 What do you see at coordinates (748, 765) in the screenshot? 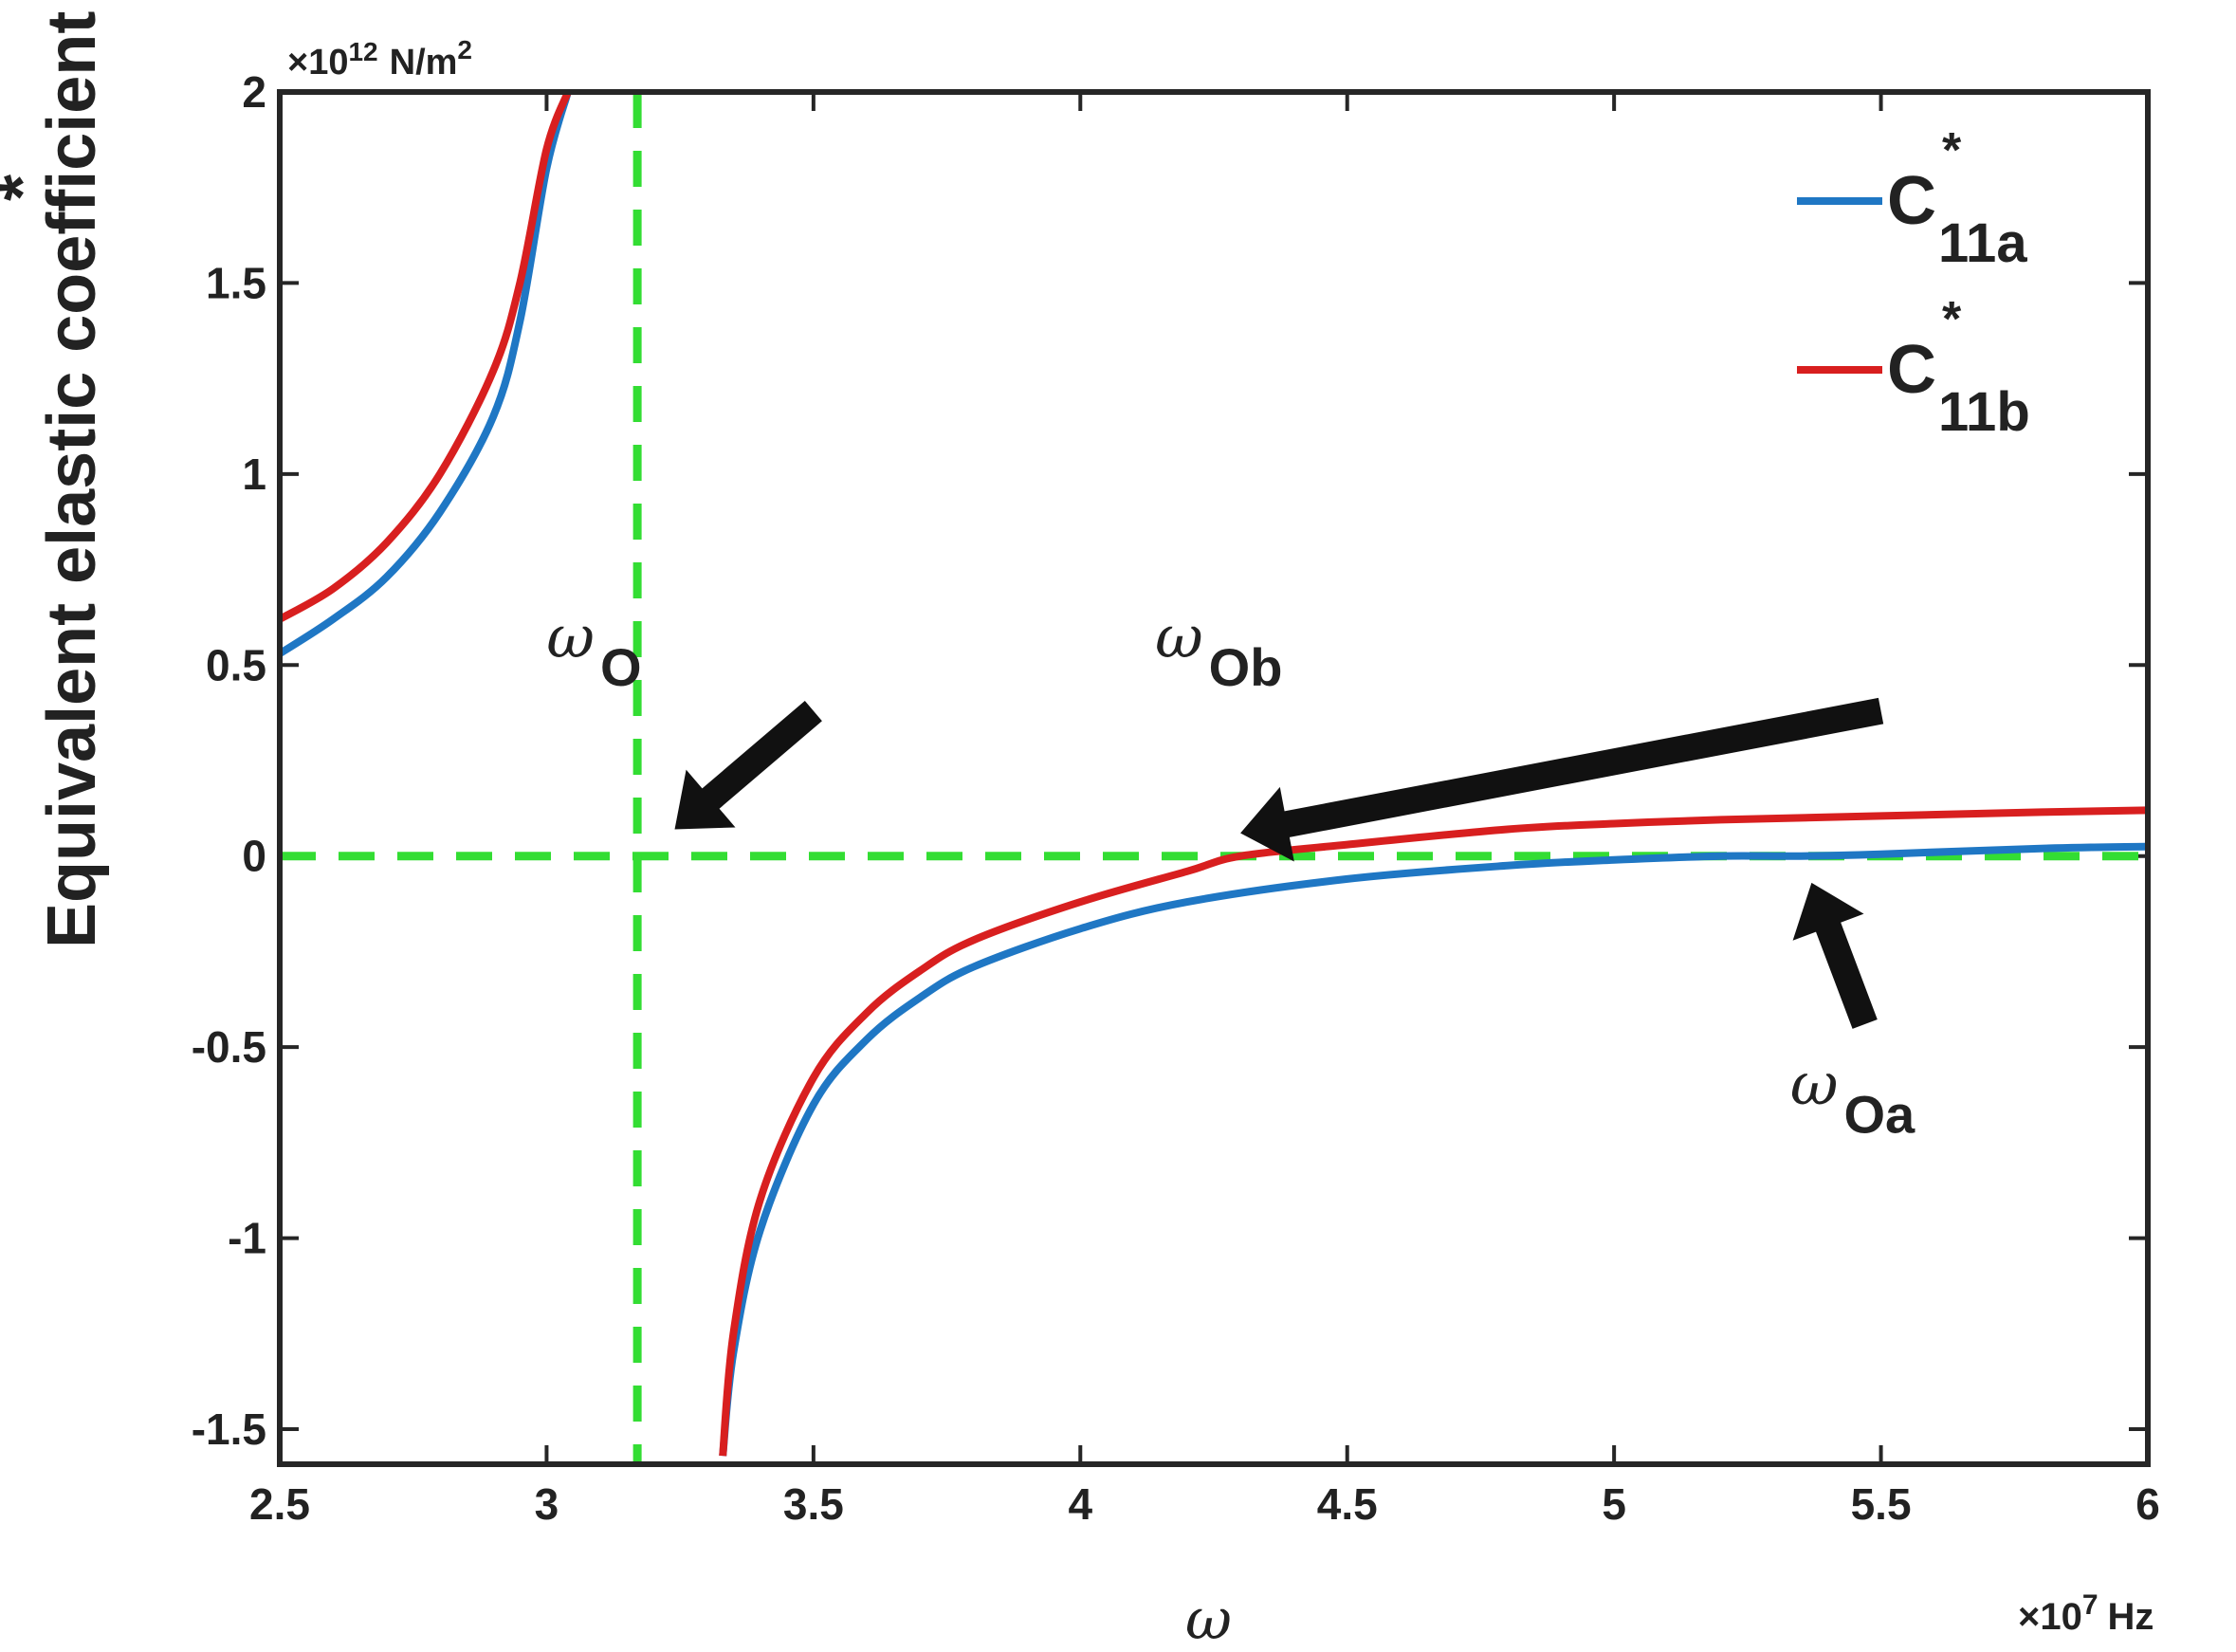
I see `omega-o-arrow` at bounding box center [748, 765].